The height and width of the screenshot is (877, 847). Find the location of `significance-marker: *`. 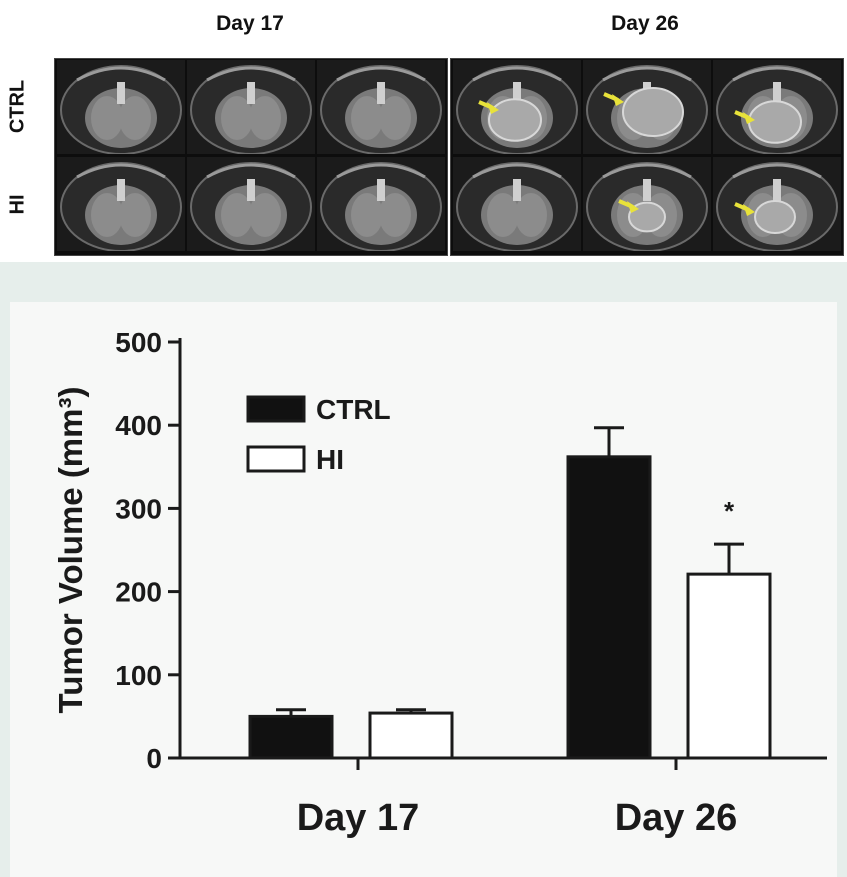

significance-marker: * is located at coordinates (729, 511).